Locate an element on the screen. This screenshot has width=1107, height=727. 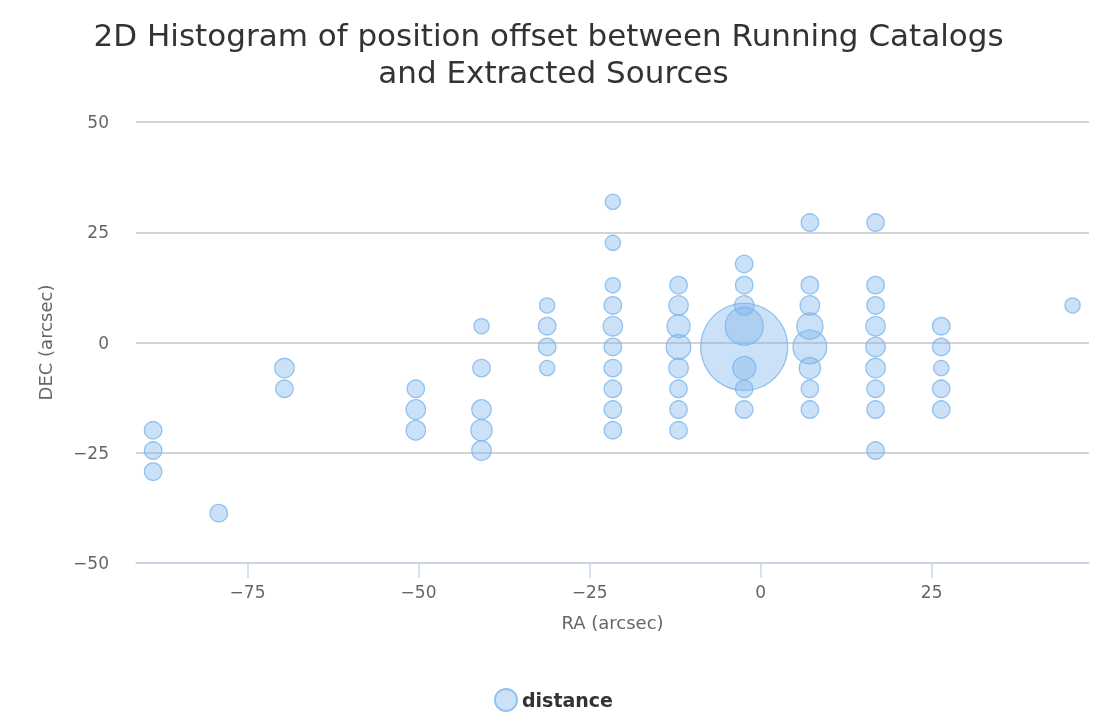
legend-label: distance is located at coordinates (568, 700).